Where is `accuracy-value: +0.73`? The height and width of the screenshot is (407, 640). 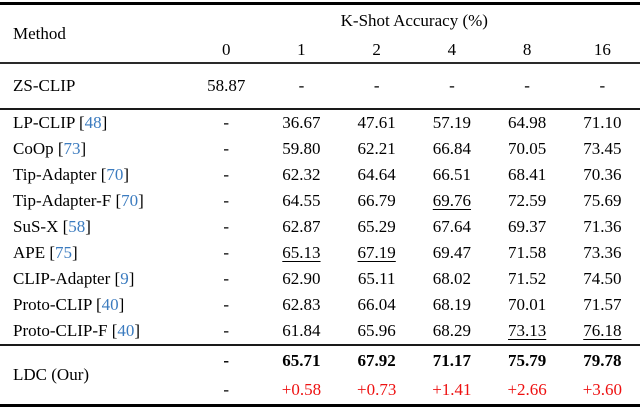 accuracy-value: +0.73 is located at coordinates (376, 389).